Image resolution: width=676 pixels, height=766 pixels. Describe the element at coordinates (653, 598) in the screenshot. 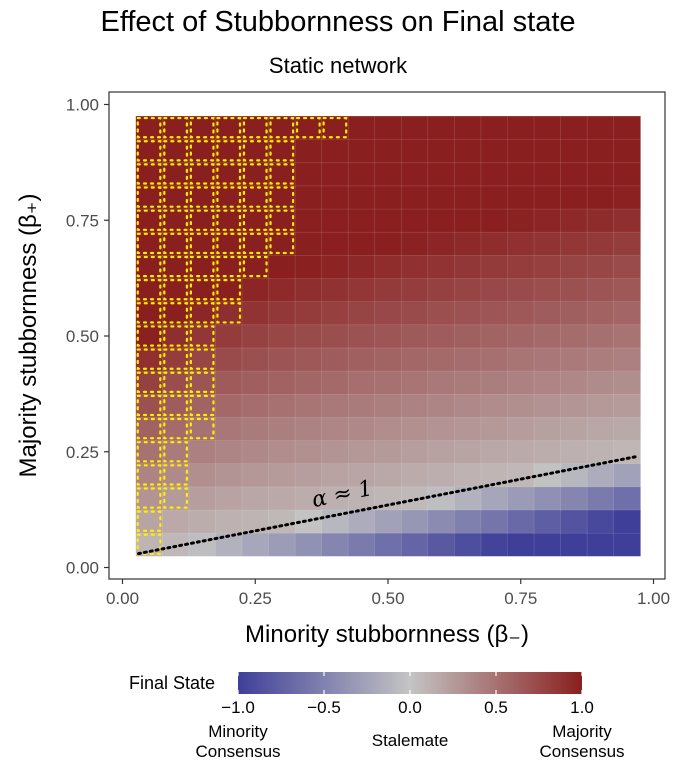

I see `x-tick-label: 1.00` at that location.